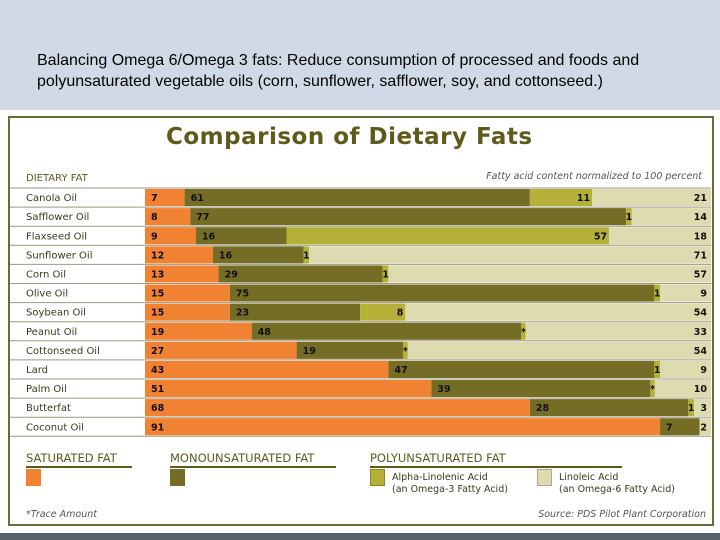 The width and height of the screenshot is (720, 540). Describe the element at coordinates (265, 332) in the screenshot. I see `data-label-monounsaturated: 48` at that location.